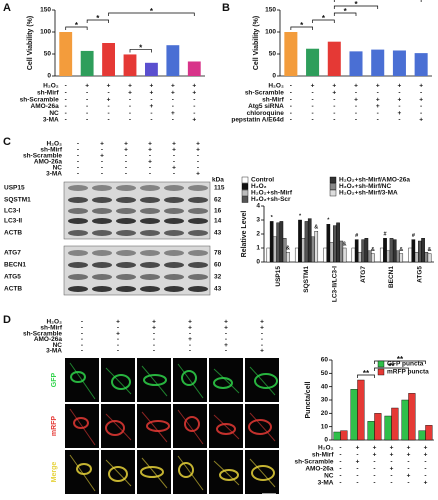 The image size is (438, 500). What do you see at coordinates (266, 113) in the screenshot?
I see `condition-label: chloroquine` at bounding box center [266, 113].